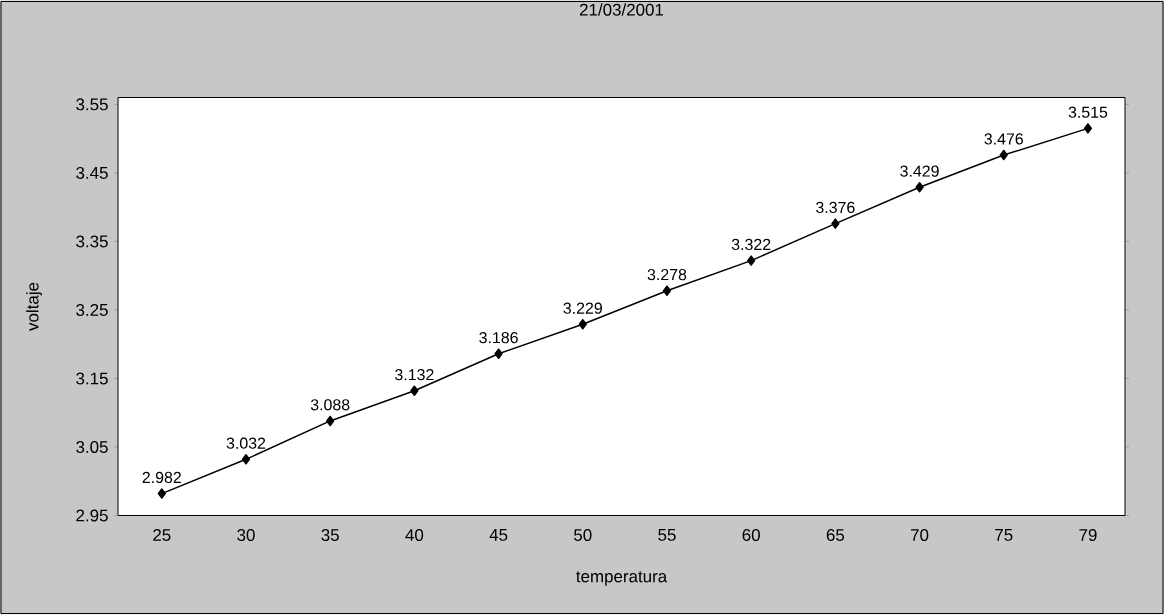  I want to click on data-label: 3.032, so click(246, 443).